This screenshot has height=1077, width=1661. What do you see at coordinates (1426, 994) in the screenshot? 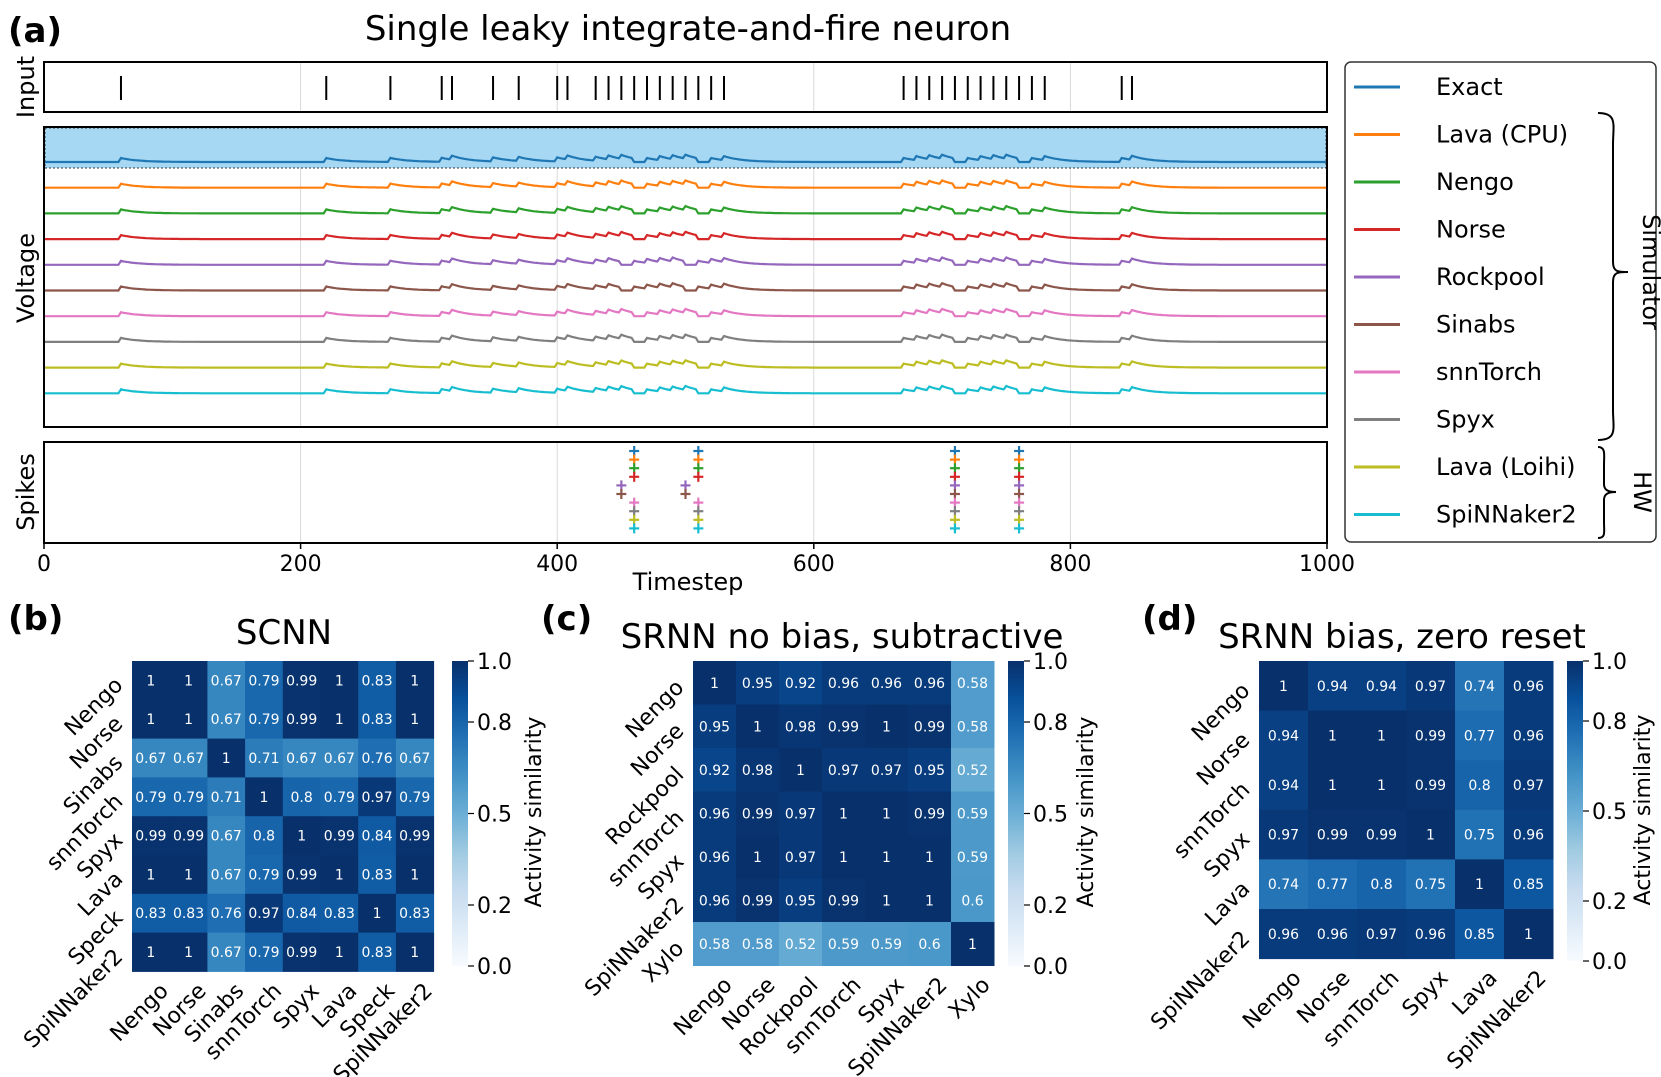
I see `col-label: Spyx` at bounding box center [1426, 994].